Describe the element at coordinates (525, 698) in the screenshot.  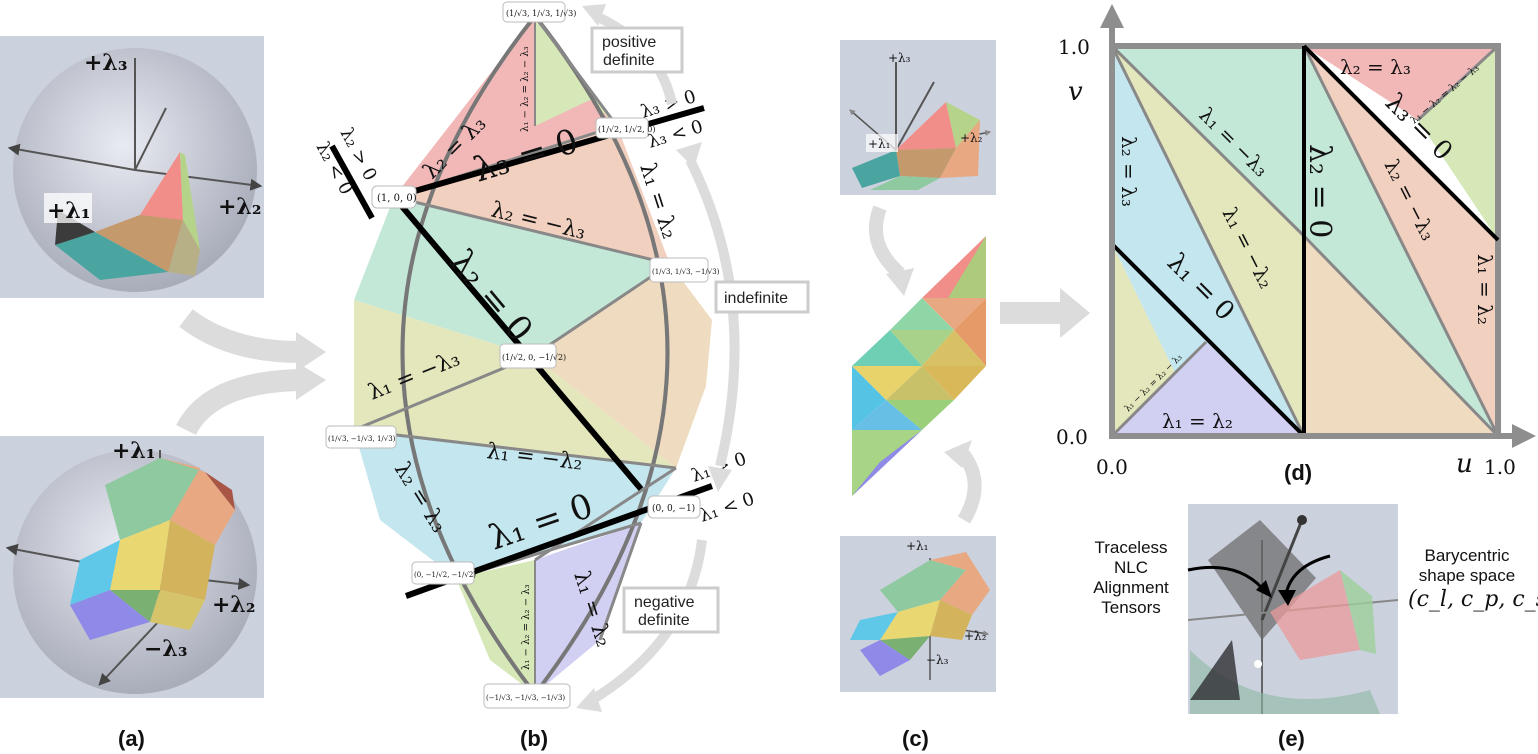
I see `panel-b-point-bottom: (−1/√3, −1/√3, −1/√3)` at that location.